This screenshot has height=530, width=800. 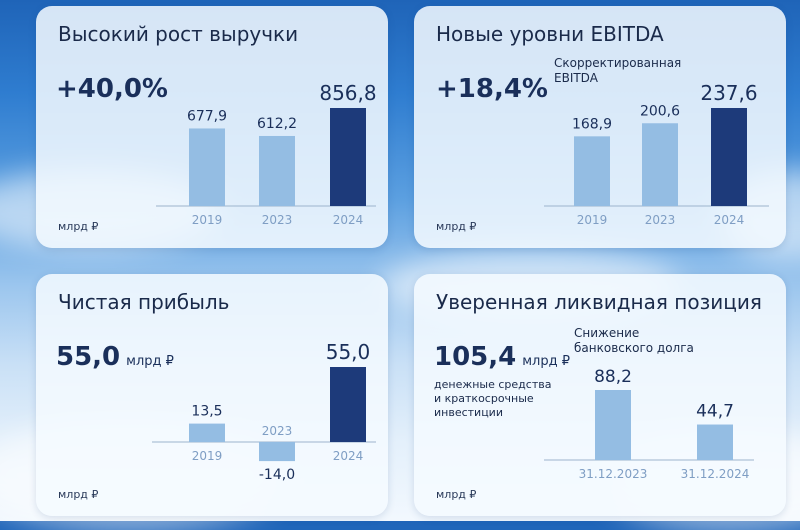 I want to click on revenue-tick-label-0: 2019, so click(x=207, y=220).